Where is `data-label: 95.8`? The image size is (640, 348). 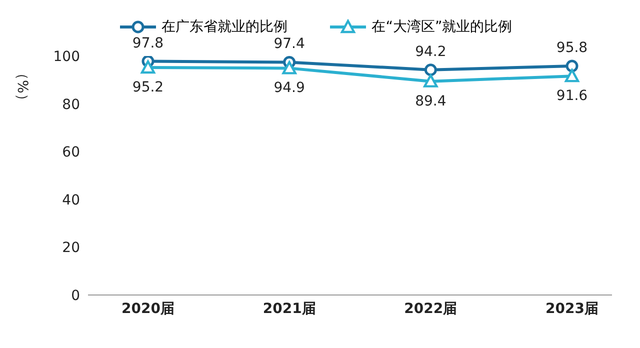
data-label: 95.8 is located at coordinates (572, 48).